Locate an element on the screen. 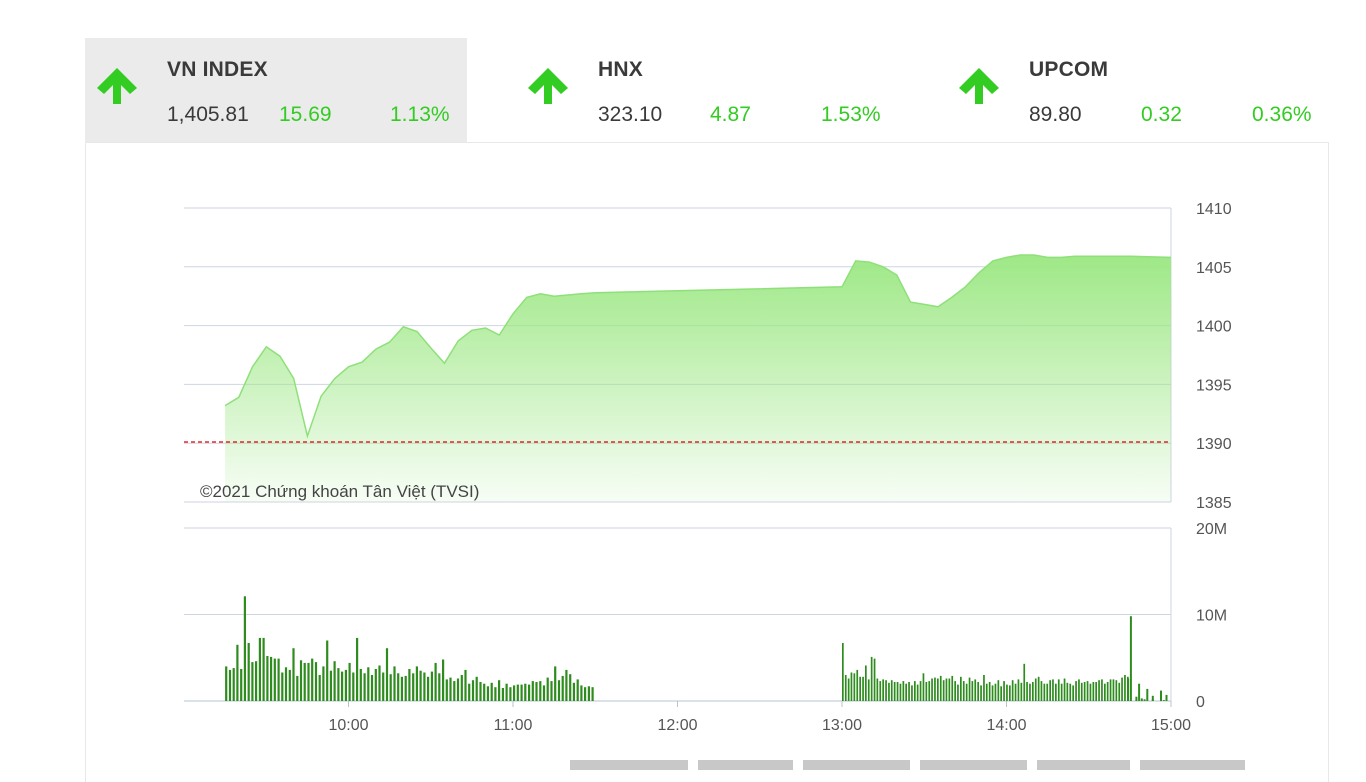 The height and width of the screenshot is (782, 1366). time-tick-label: 12:00 is located at coordinates (677, 725).